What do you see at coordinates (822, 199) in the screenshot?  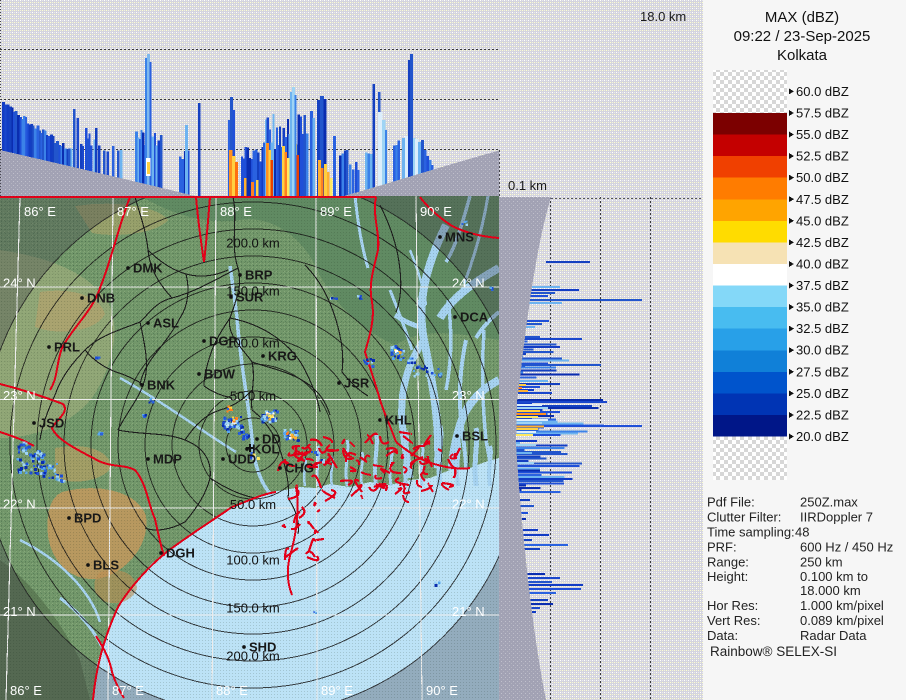 I see `svg-text: 47.5 dBZ` at bounding box center [822, 199].